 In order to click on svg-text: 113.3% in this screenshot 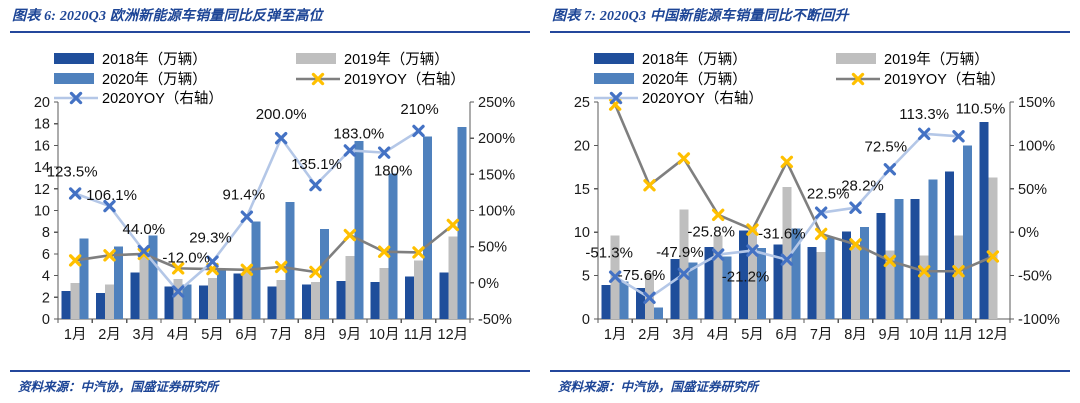, I will do `click(924, 114)`.